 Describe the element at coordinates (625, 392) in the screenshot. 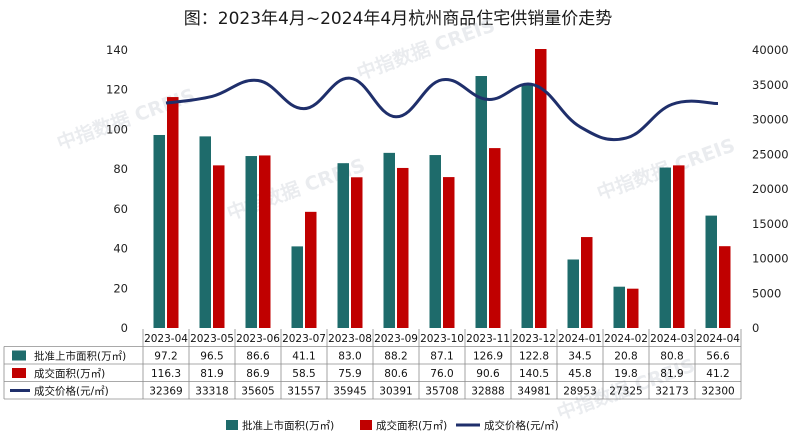

I see `table-cell: 27325` at that location.